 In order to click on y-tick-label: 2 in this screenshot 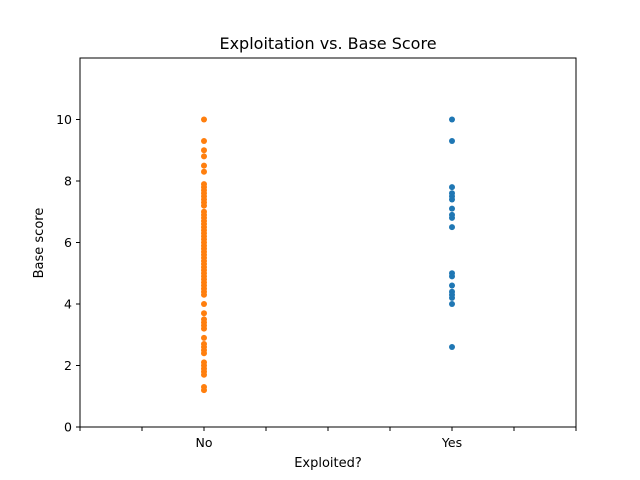, I will do `click(68, 365)`.